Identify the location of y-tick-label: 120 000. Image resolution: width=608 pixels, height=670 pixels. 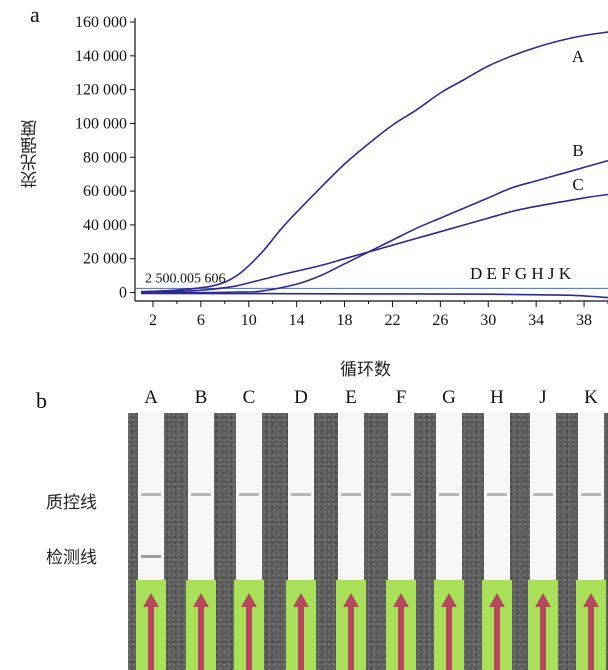
(101, 90).